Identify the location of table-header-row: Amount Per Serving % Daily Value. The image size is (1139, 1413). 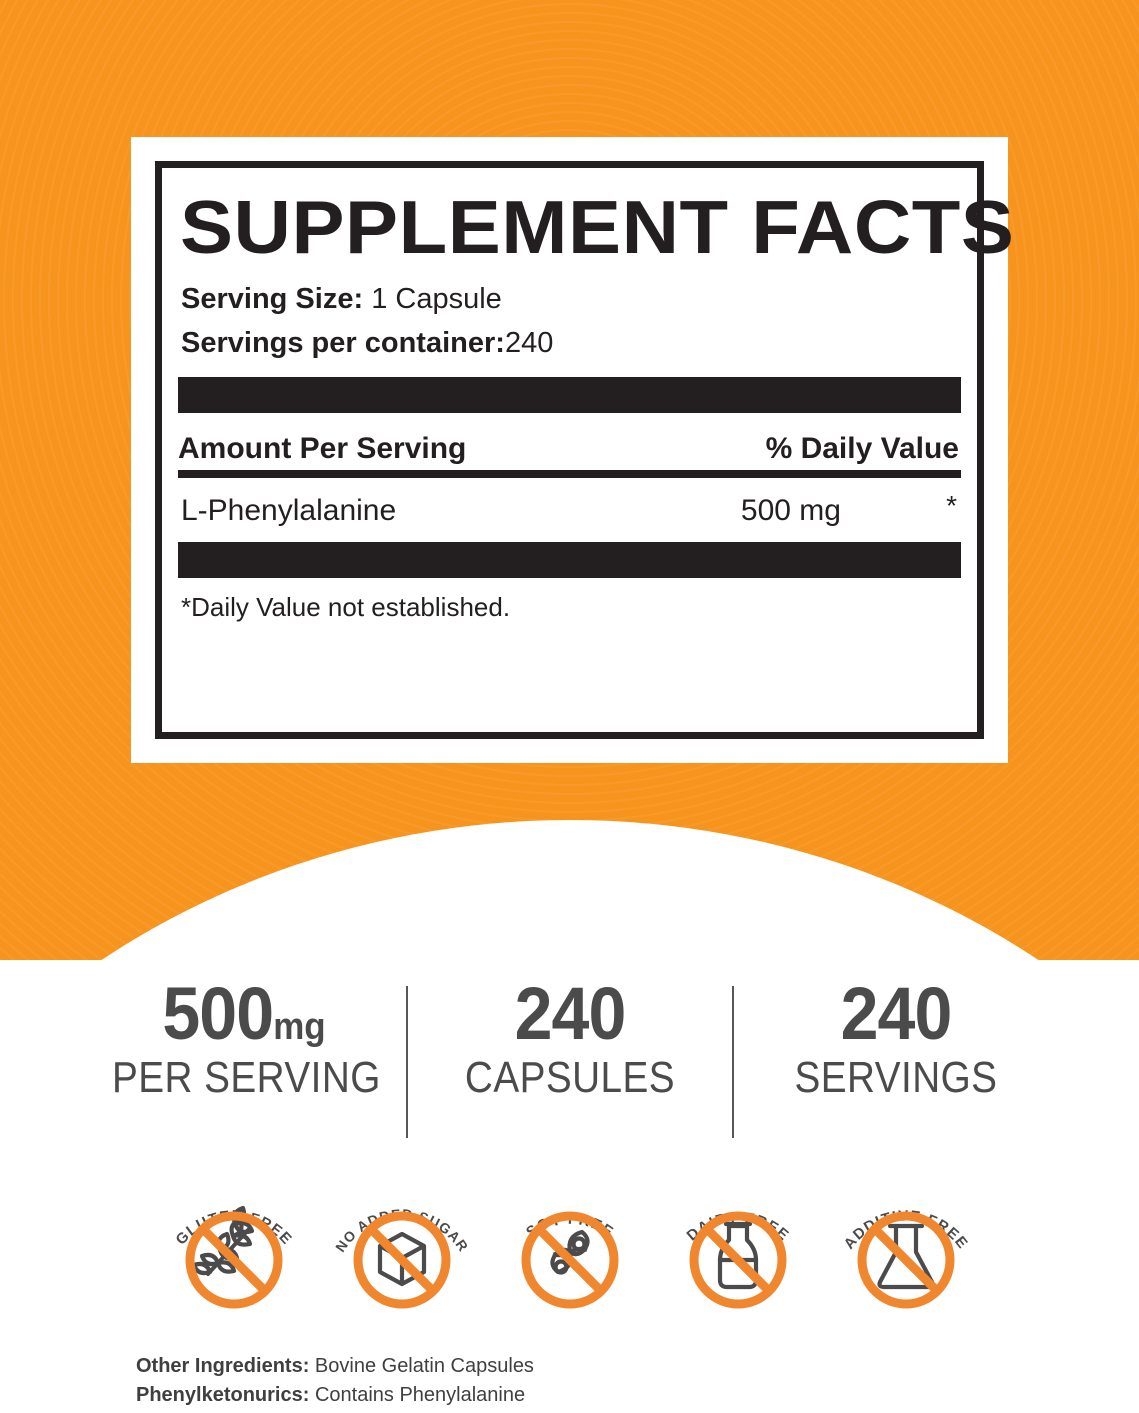
(569, 449).